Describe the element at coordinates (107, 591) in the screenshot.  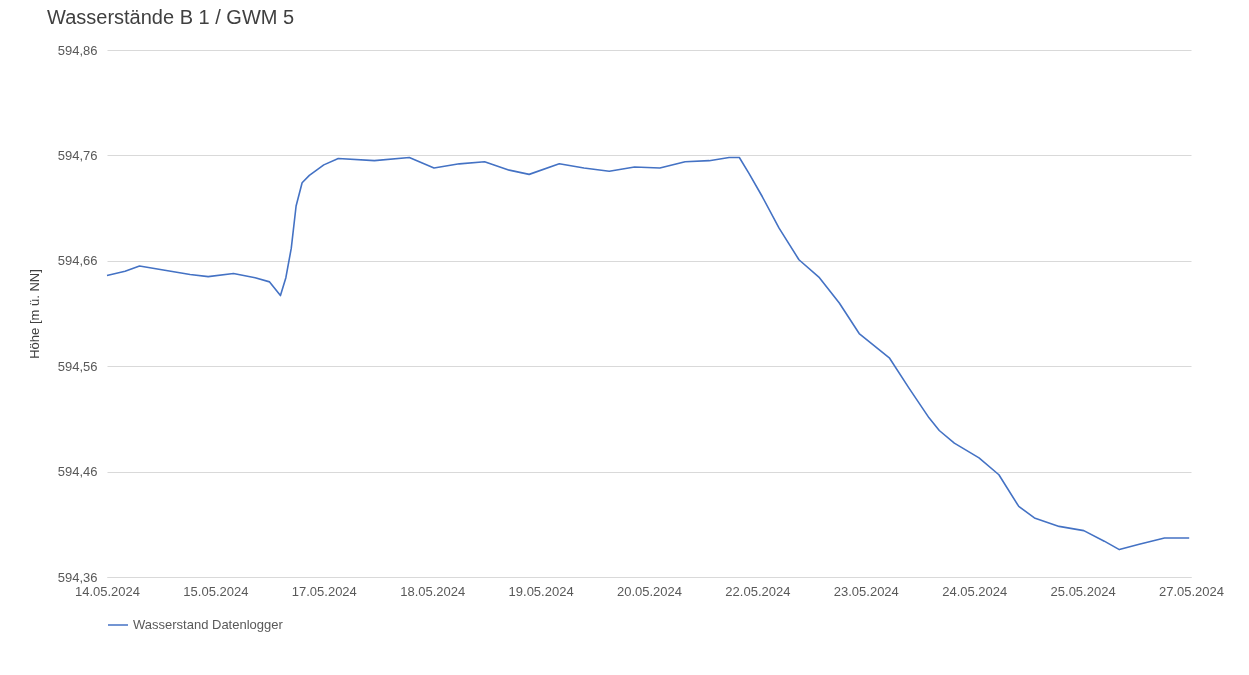
I see `x-tick-label: 14.05.2024` at that location.